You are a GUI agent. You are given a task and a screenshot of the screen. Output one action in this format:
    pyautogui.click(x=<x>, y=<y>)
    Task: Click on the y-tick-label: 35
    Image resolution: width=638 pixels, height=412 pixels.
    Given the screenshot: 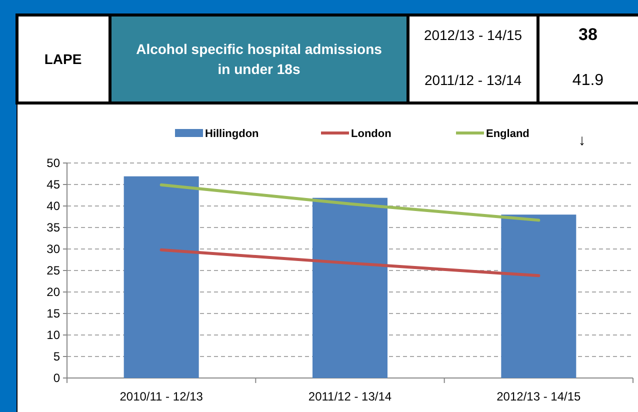 What is the action you would take?
    pyautogui.click(x=53, y=227)
    